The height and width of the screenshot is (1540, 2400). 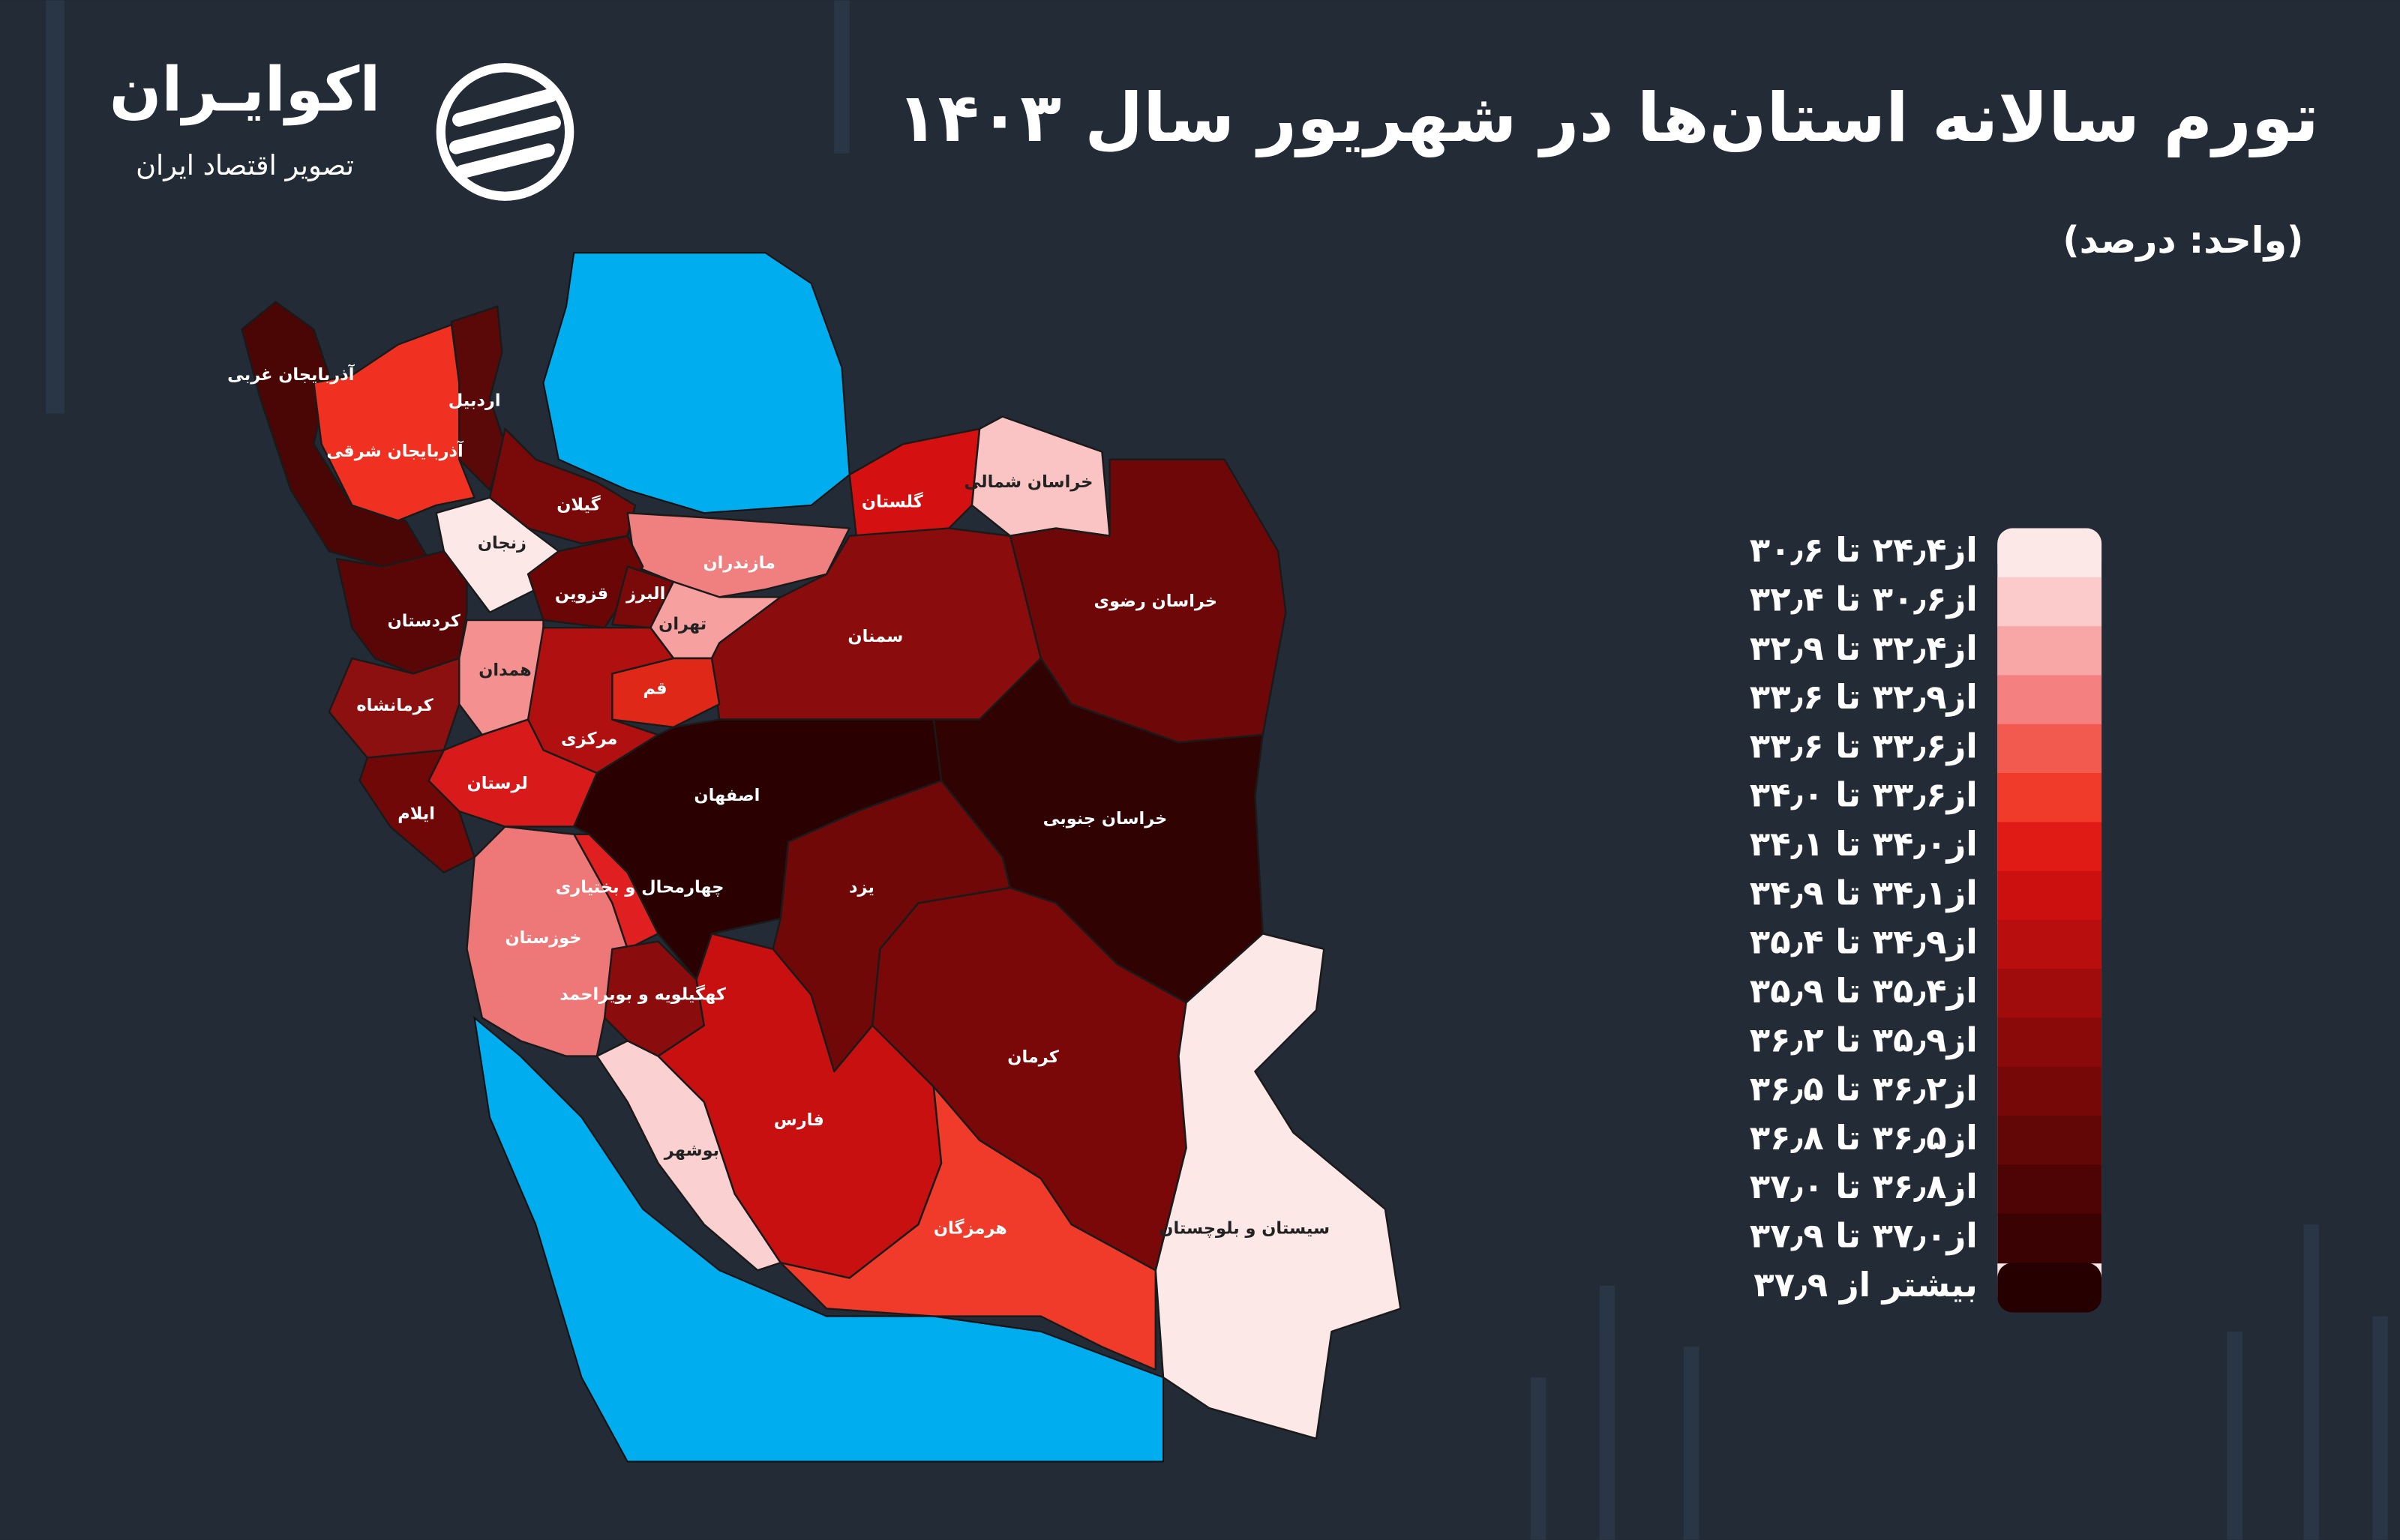 I want to click on province-label: آذربایجان غربی, so click(x=291, y=374).